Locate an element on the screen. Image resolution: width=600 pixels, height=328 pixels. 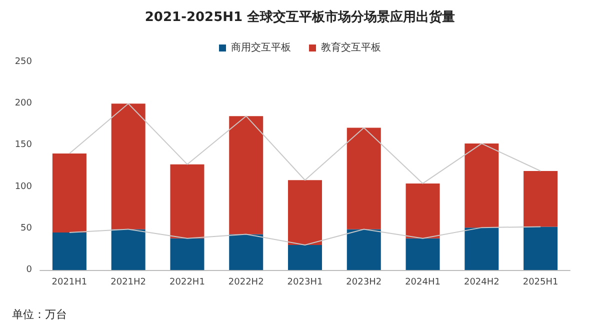
x-tick-label: 2023H1 is located at coordinates (305, 283).